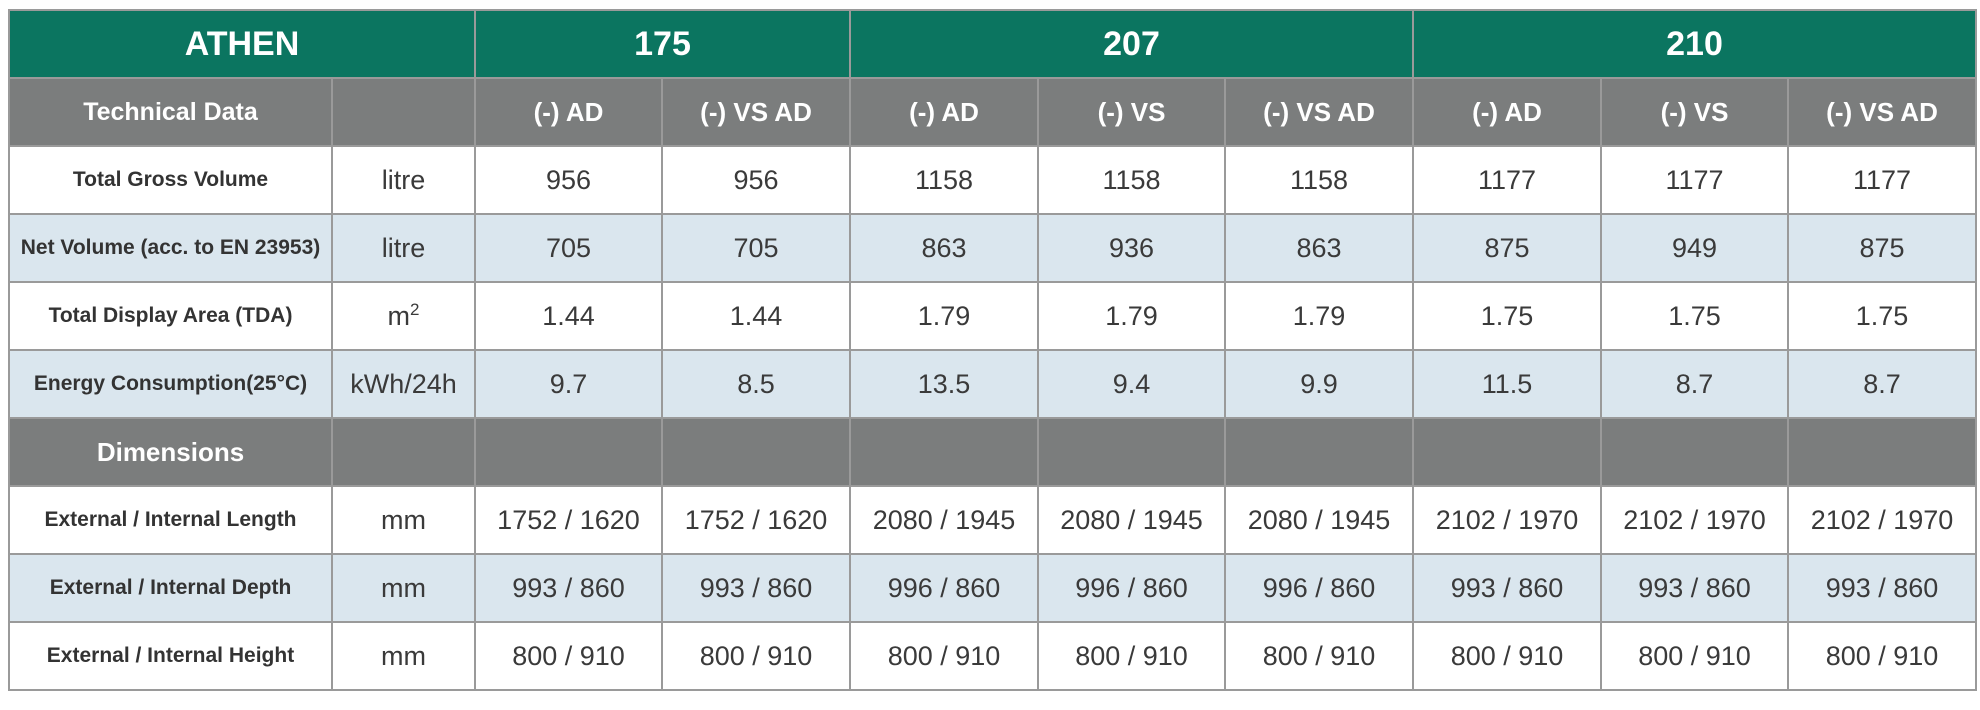 The image size is (1980, 710). I want to click on unit-superscript: 2, so click(415, 309).